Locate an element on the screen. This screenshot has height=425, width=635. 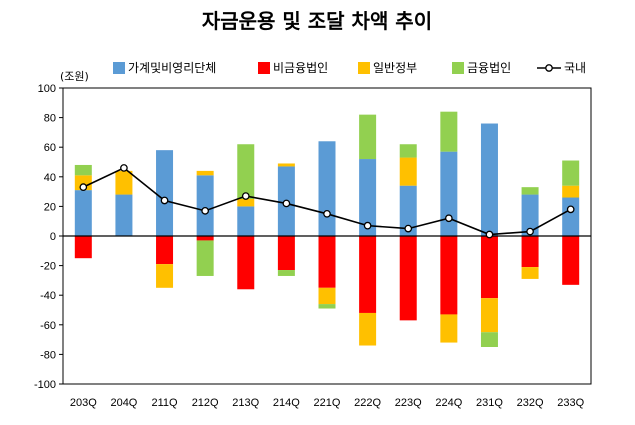
x-tick-label: 224Q is located at coordinates (448, 403).